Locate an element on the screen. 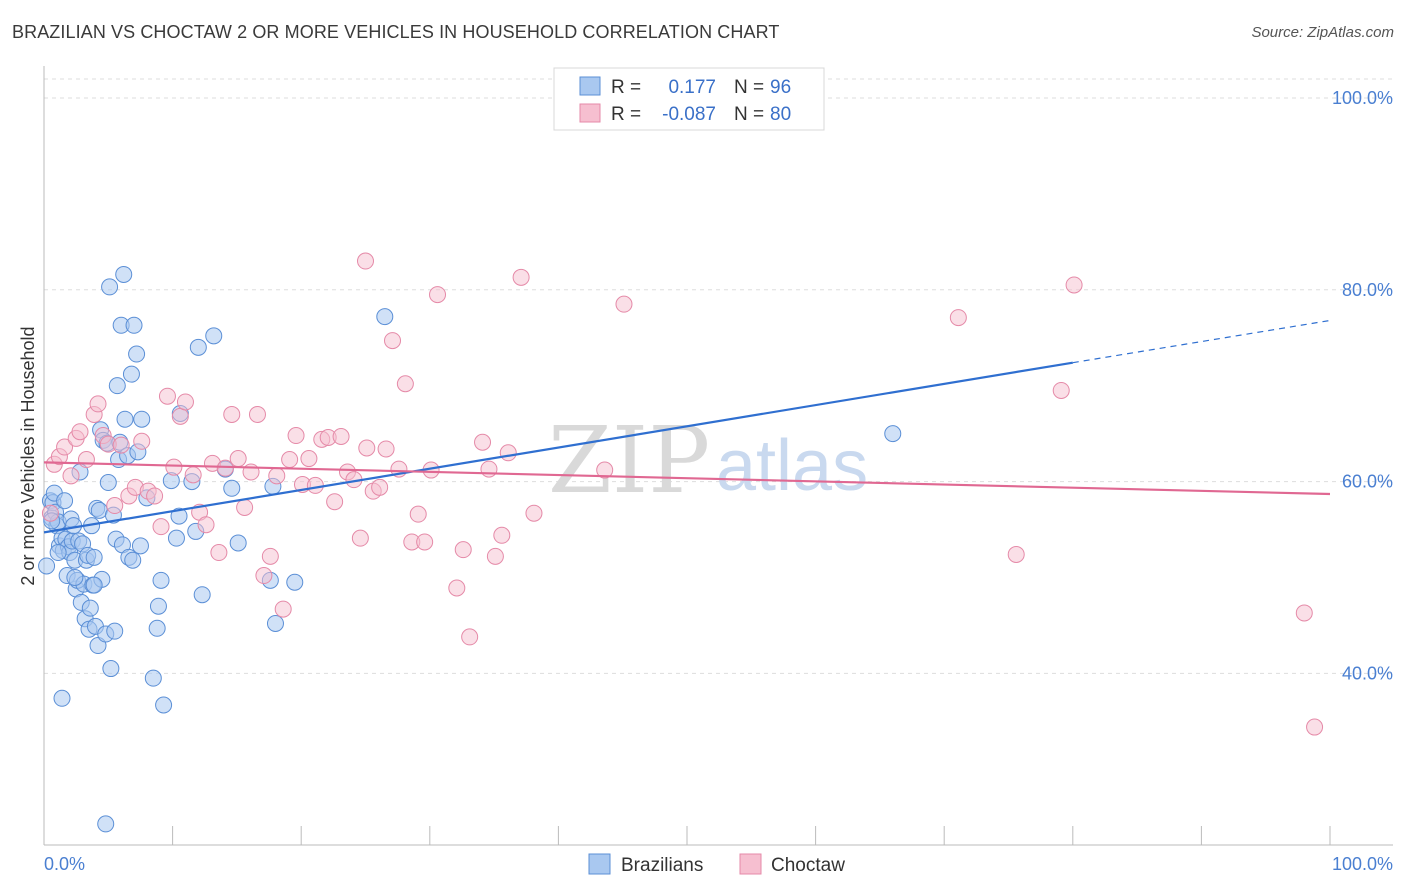 This screenshot has height=892, width=1406. legend-r-label-1: R = is located at coordinates (626, 87).